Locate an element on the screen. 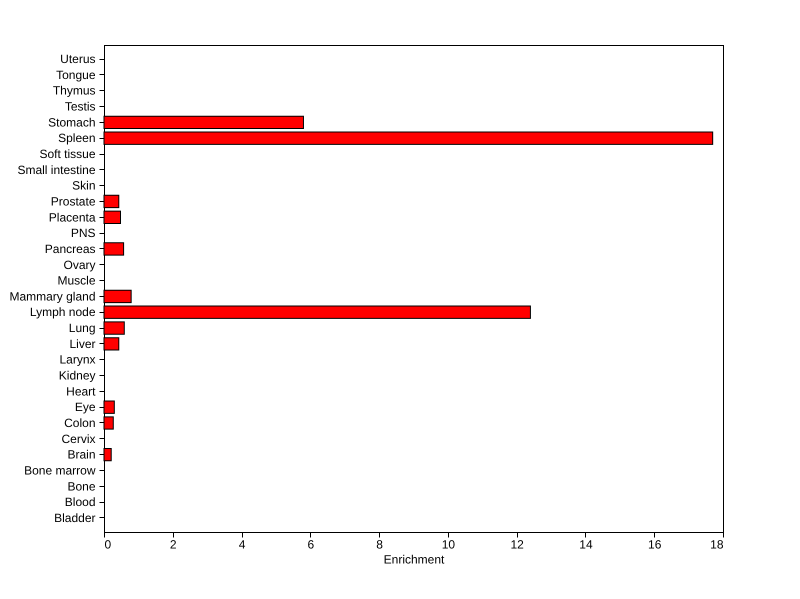 The image size is (800, 599). x-tick-label: 12 is located at coordinates (517, 545).